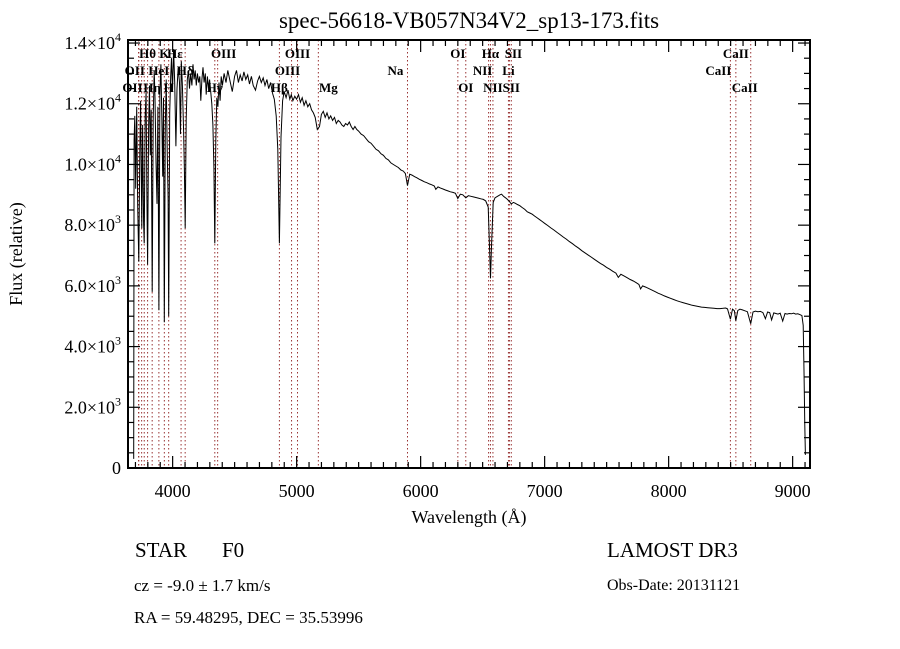 The image size is (900, 649). What do you see at coordinates (233, 550) in the screenshot?
I see `annotation-star-subclass: F0` at bounding box center [233, 550].